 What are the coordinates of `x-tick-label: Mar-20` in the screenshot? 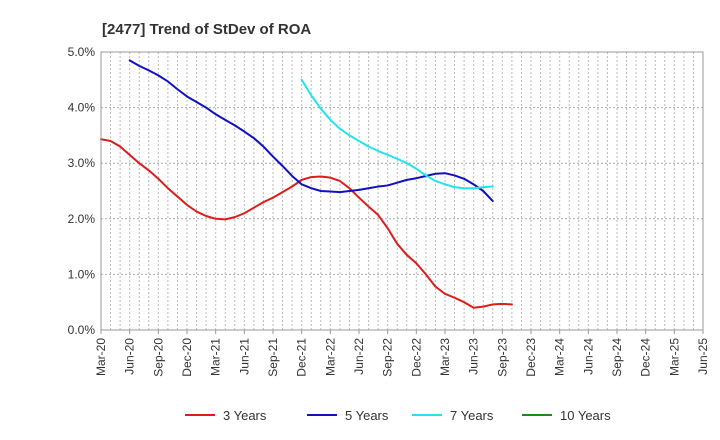 It's located at (101, 357).